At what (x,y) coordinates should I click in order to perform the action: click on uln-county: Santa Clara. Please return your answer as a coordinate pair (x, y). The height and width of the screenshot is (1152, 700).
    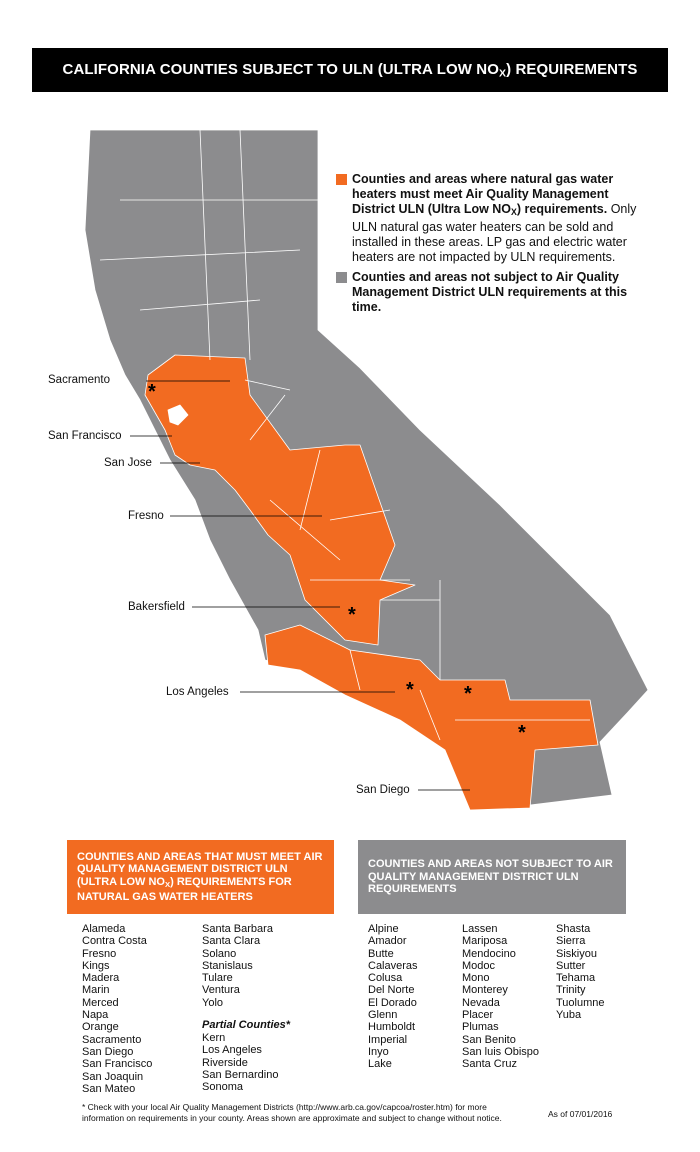
    Looking at the image, I should click on (231, 941).